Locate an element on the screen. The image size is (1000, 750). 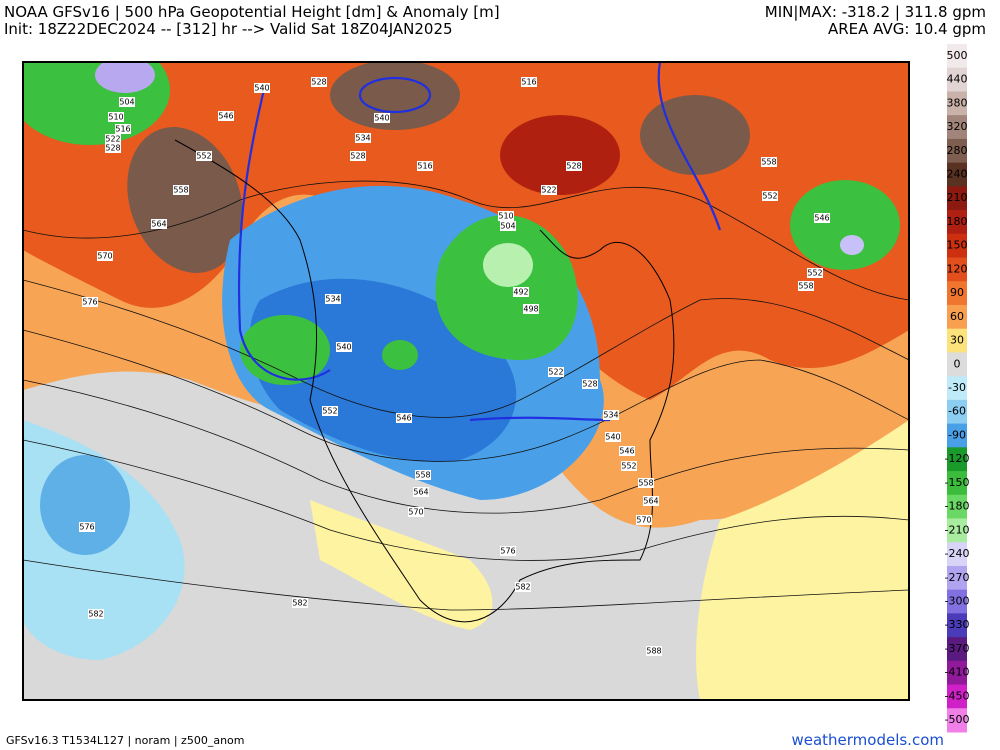
contour-label: 588 is located at coordinates (653, 651).